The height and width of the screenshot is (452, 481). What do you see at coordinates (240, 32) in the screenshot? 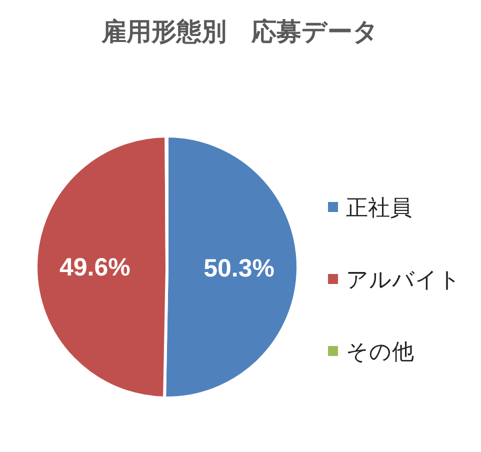
I see `title: 雇用形態別 応募データ` at bounding box center [240, 32].